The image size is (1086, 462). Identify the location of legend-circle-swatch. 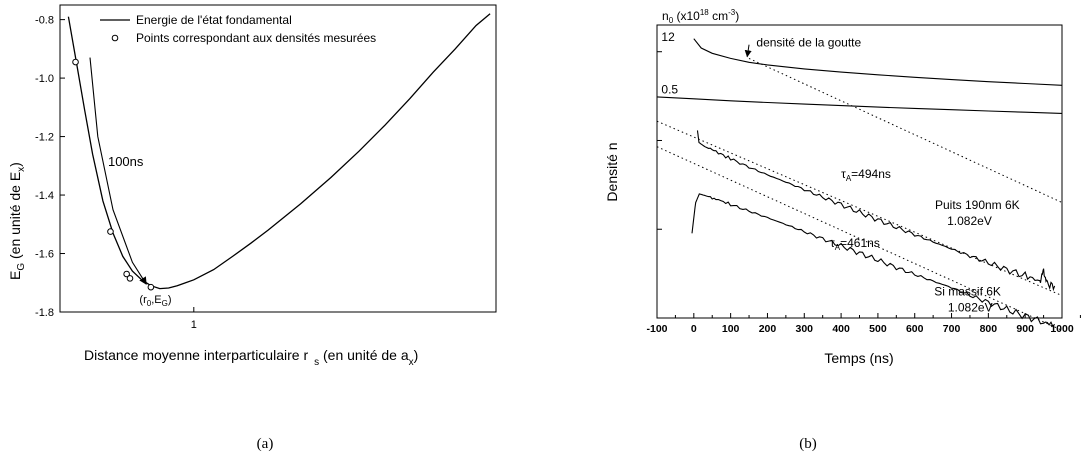
(115, 38).